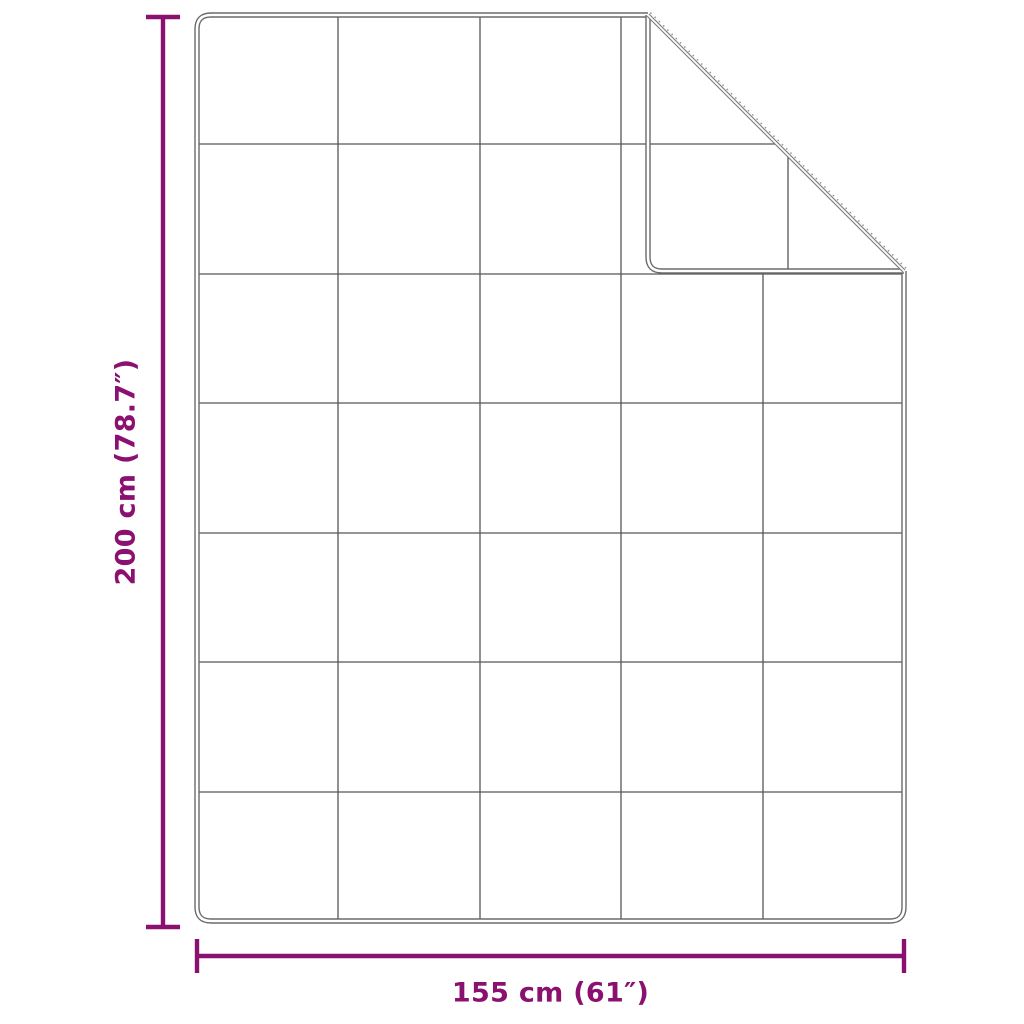 The width and height of the screenshot is (1024, 1024). I want to click on height-dimension-label: 200 cm (78.7″), so click(126, 472).